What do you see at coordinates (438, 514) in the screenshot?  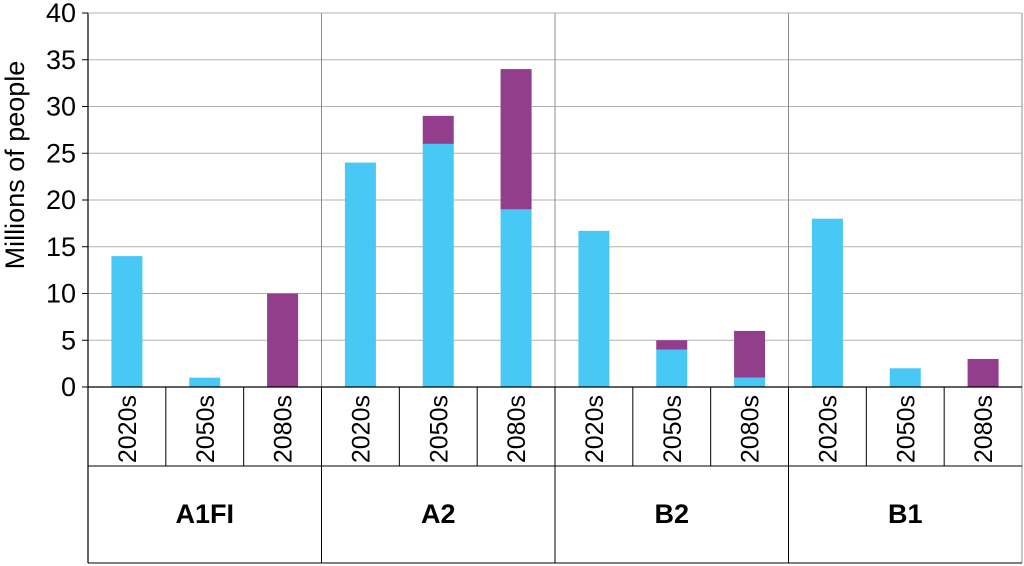 I see `group-label: A2` at bounding box center [438, 514].